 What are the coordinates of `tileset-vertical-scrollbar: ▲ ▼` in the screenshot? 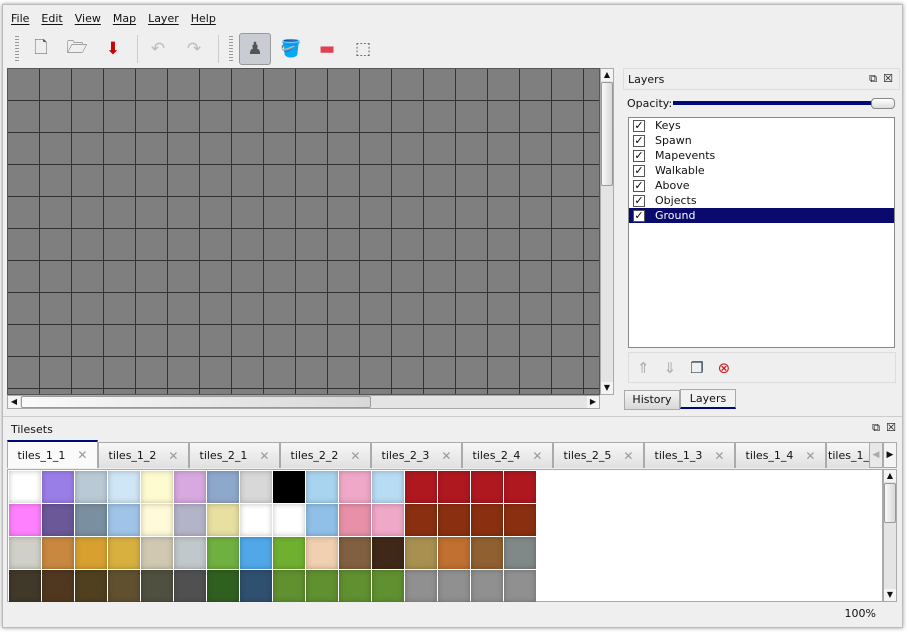 It's located at (890, 535).